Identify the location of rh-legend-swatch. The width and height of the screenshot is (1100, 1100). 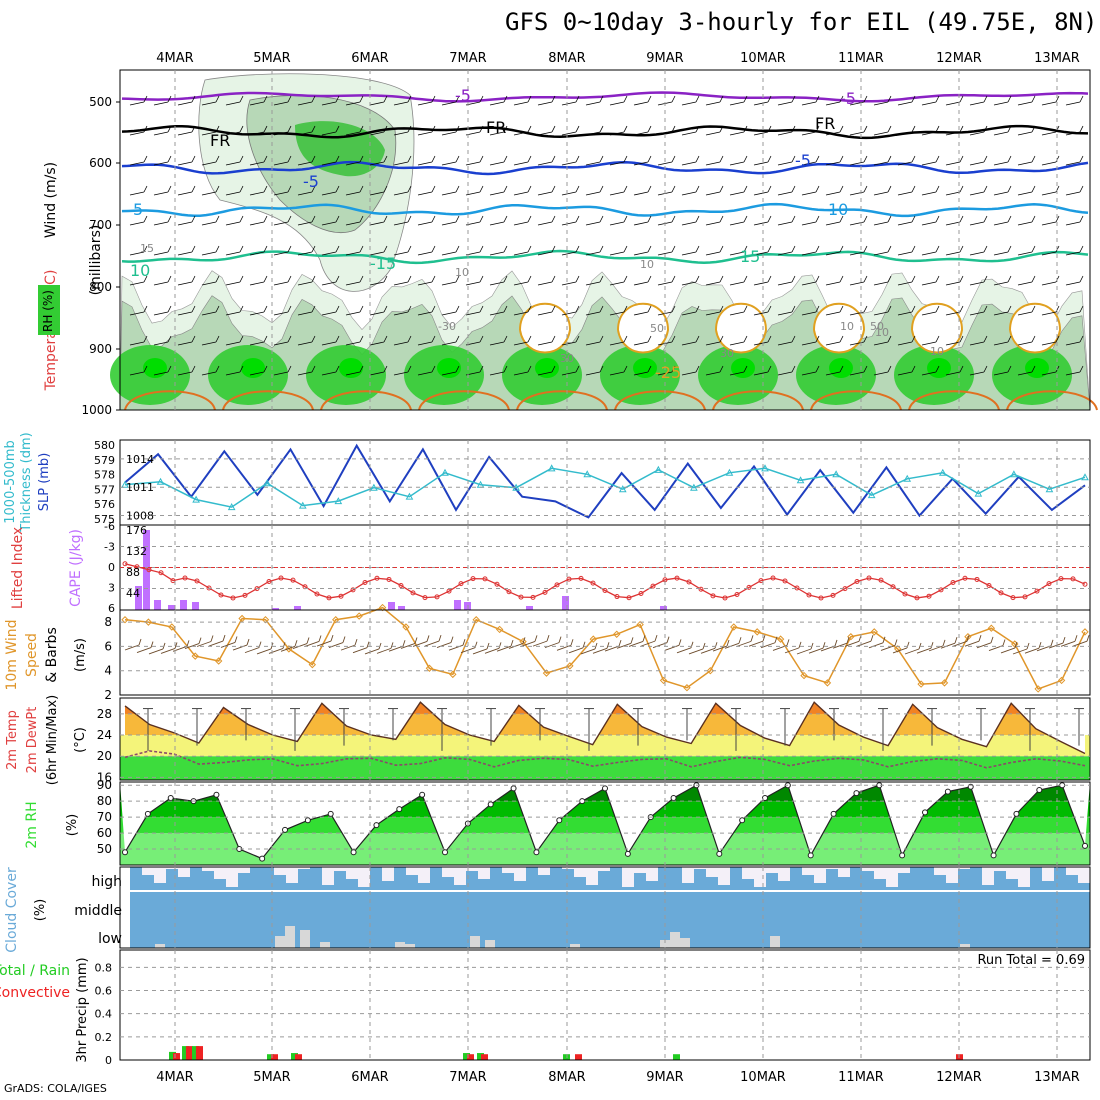
(49, 310).